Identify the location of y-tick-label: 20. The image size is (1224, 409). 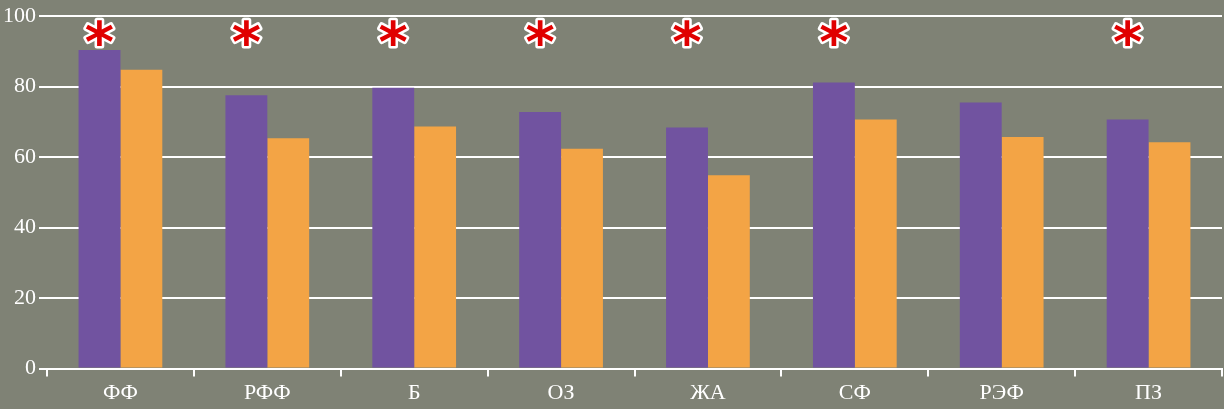
(25, 296).